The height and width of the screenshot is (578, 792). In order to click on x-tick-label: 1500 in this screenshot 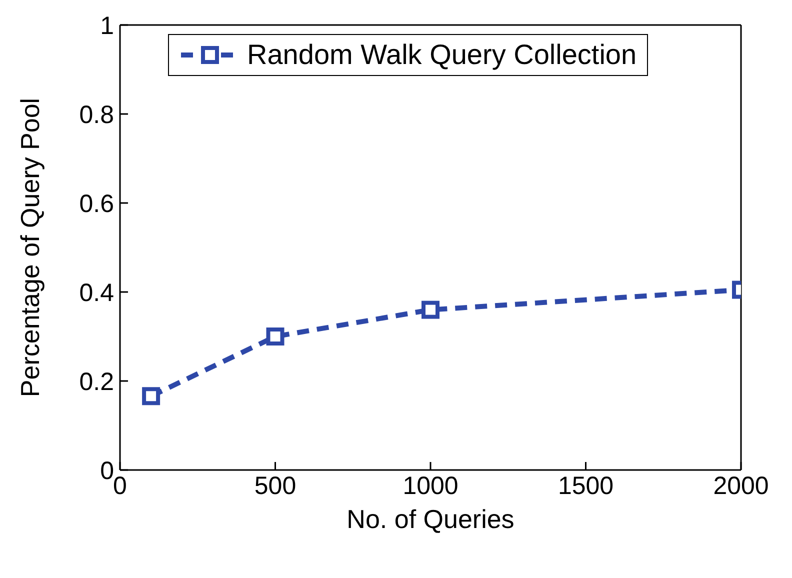, I will do `click(586, 486)`.